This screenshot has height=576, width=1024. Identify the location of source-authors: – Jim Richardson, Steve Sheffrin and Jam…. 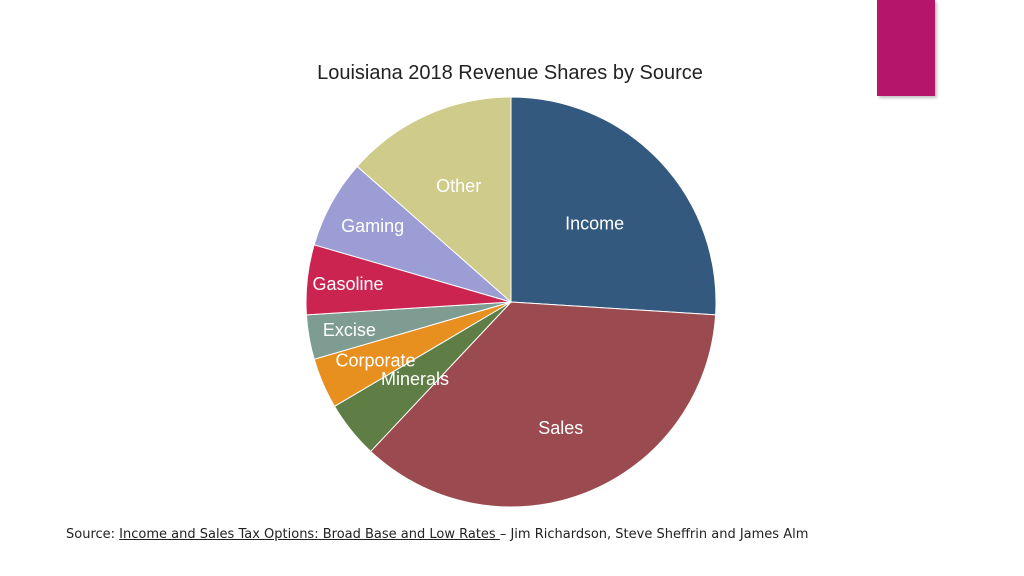
(654, 534).